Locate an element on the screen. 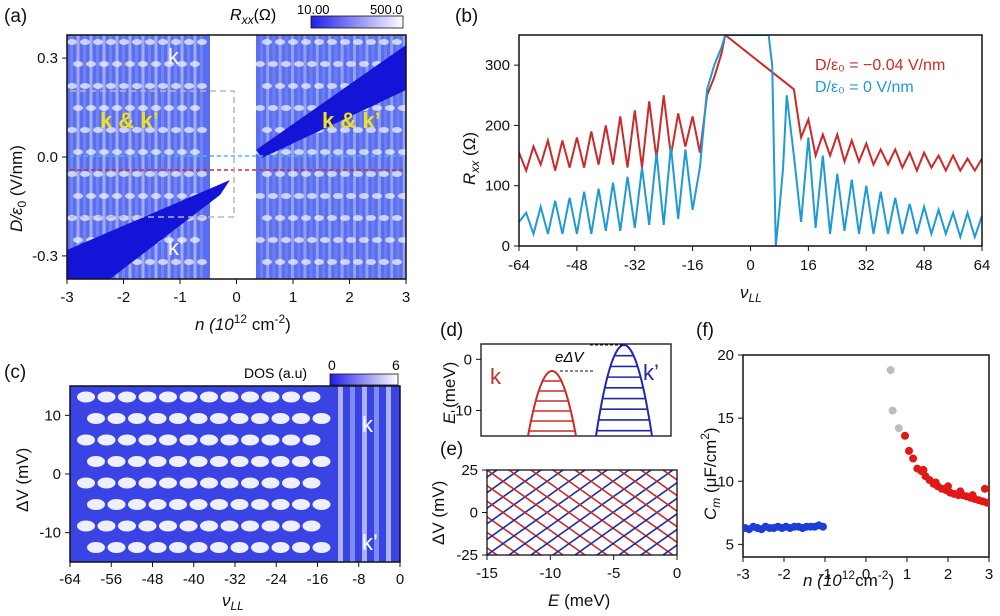  panel-b-label: (b) is located at coordinates (466, 16).